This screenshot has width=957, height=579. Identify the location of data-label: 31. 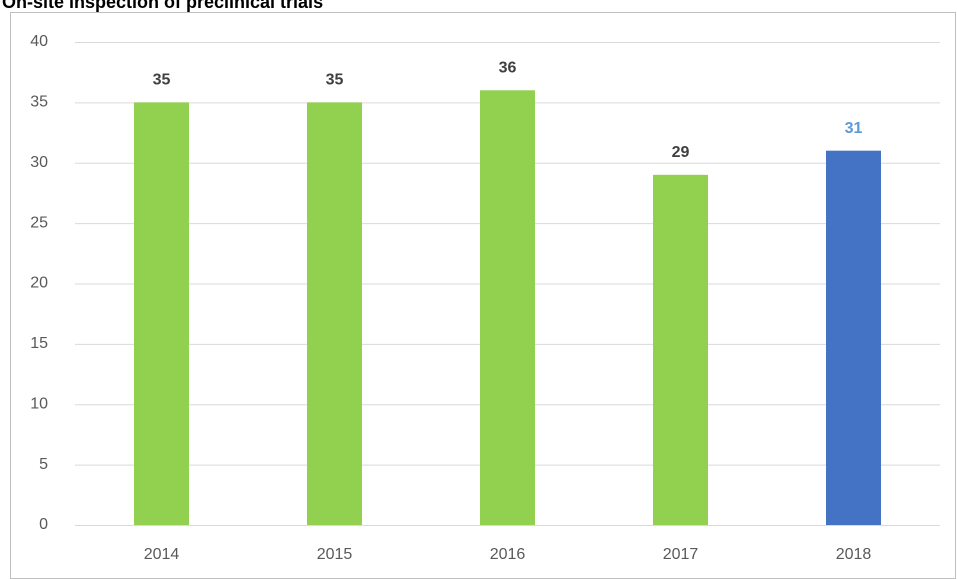
(854, 128).